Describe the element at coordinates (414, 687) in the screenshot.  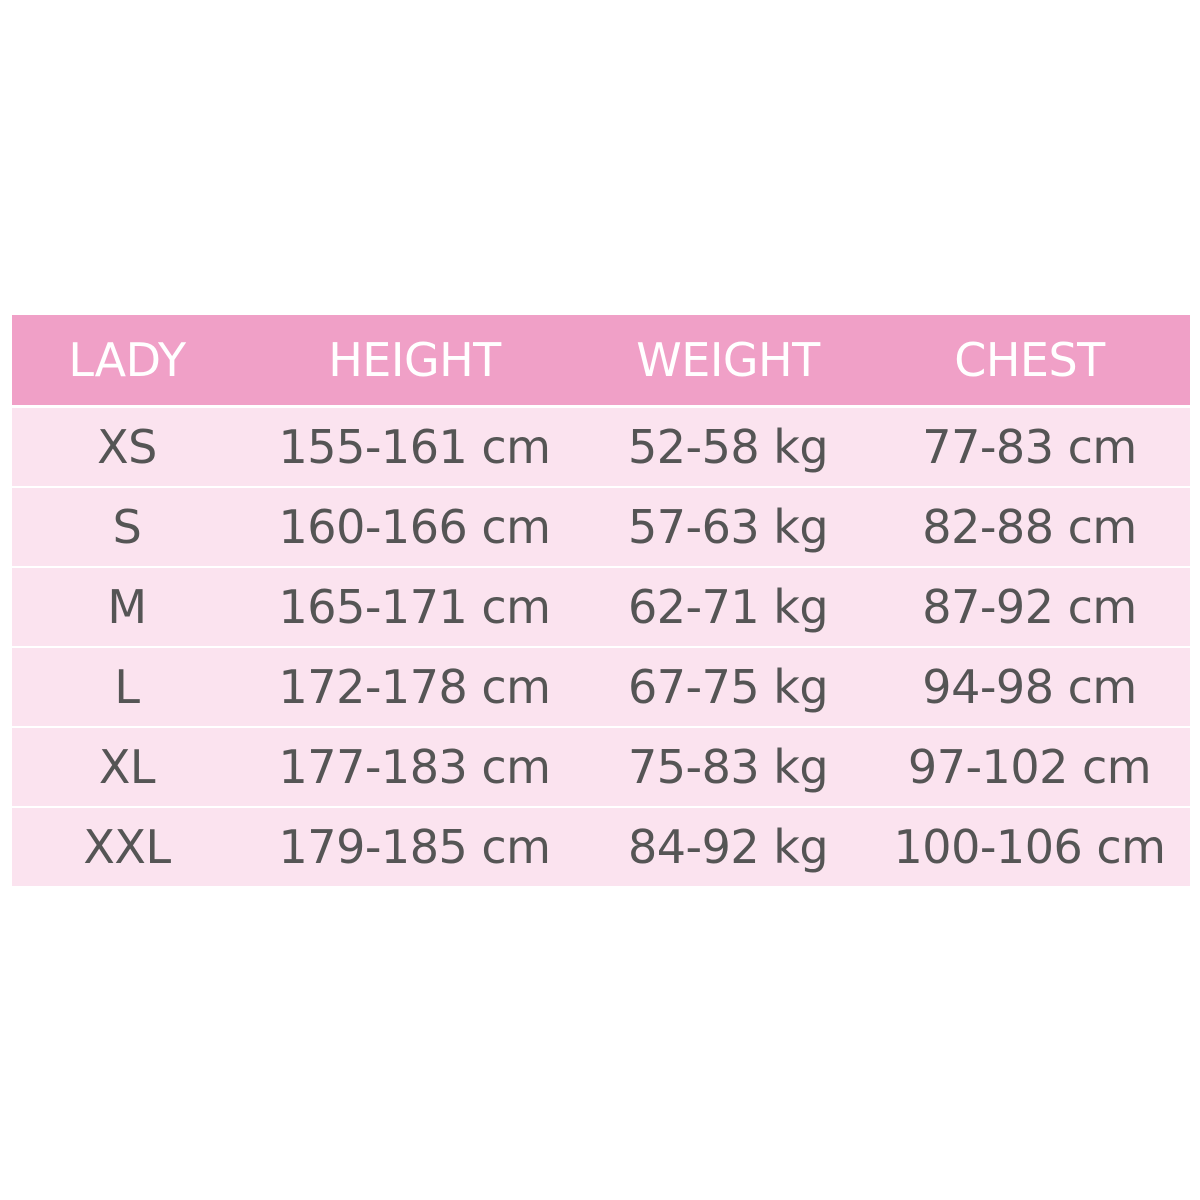
I see `table-cell: 172-178 cm` at that location.